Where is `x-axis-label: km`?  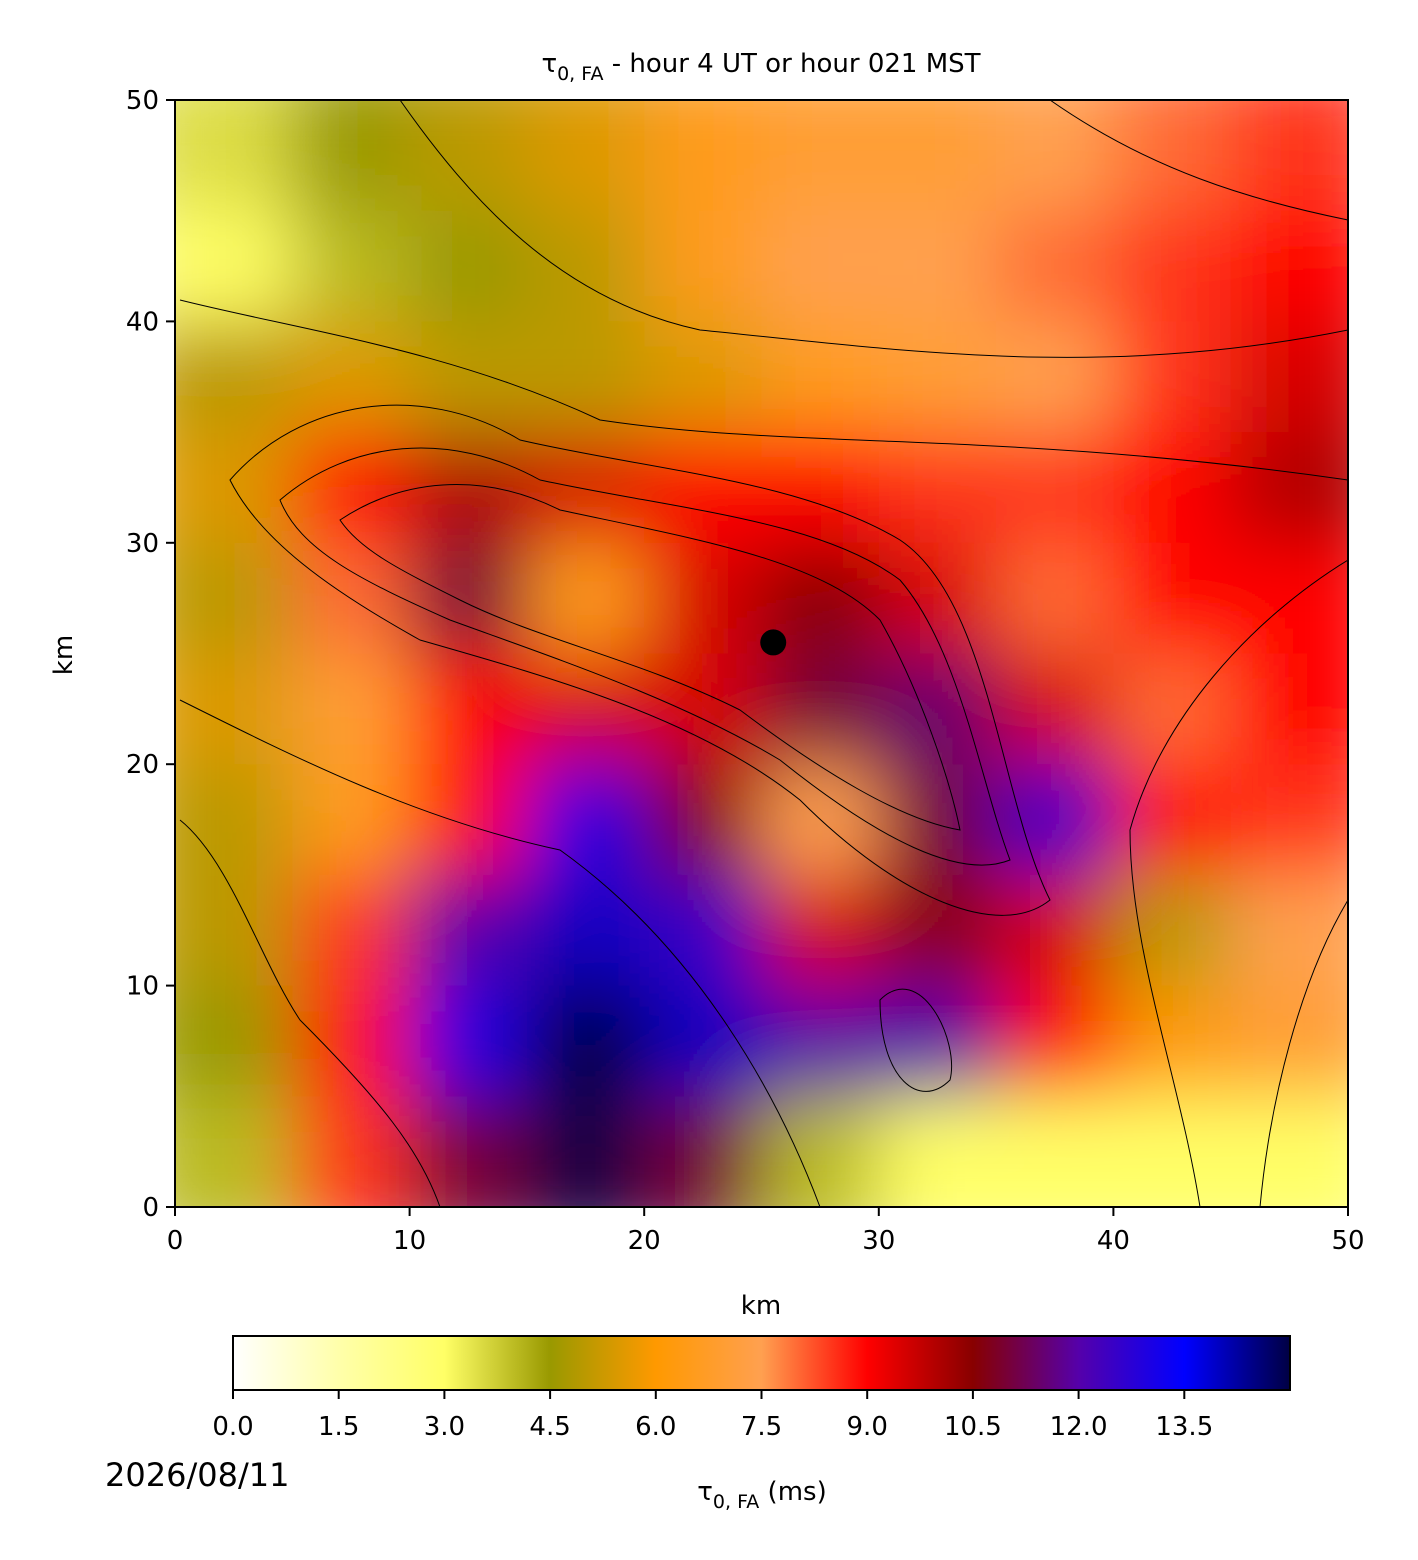
x-axis-label: km is located at coordinates (761, 1306).